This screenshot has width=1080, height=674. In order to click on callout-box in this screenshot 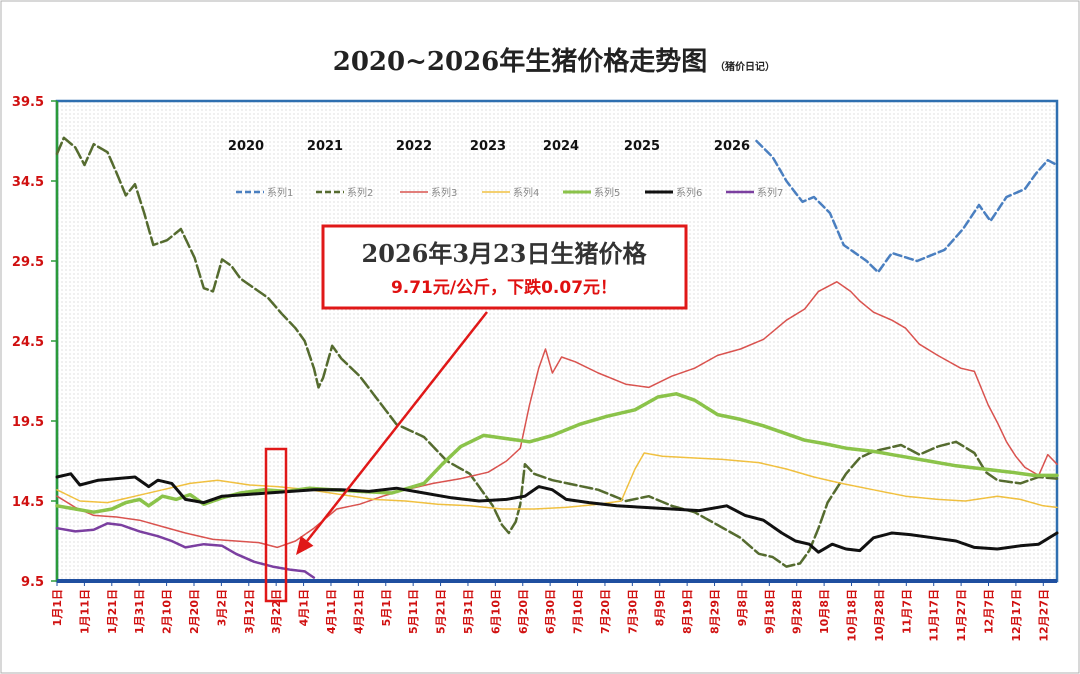, I will do `click(504, 267)`.